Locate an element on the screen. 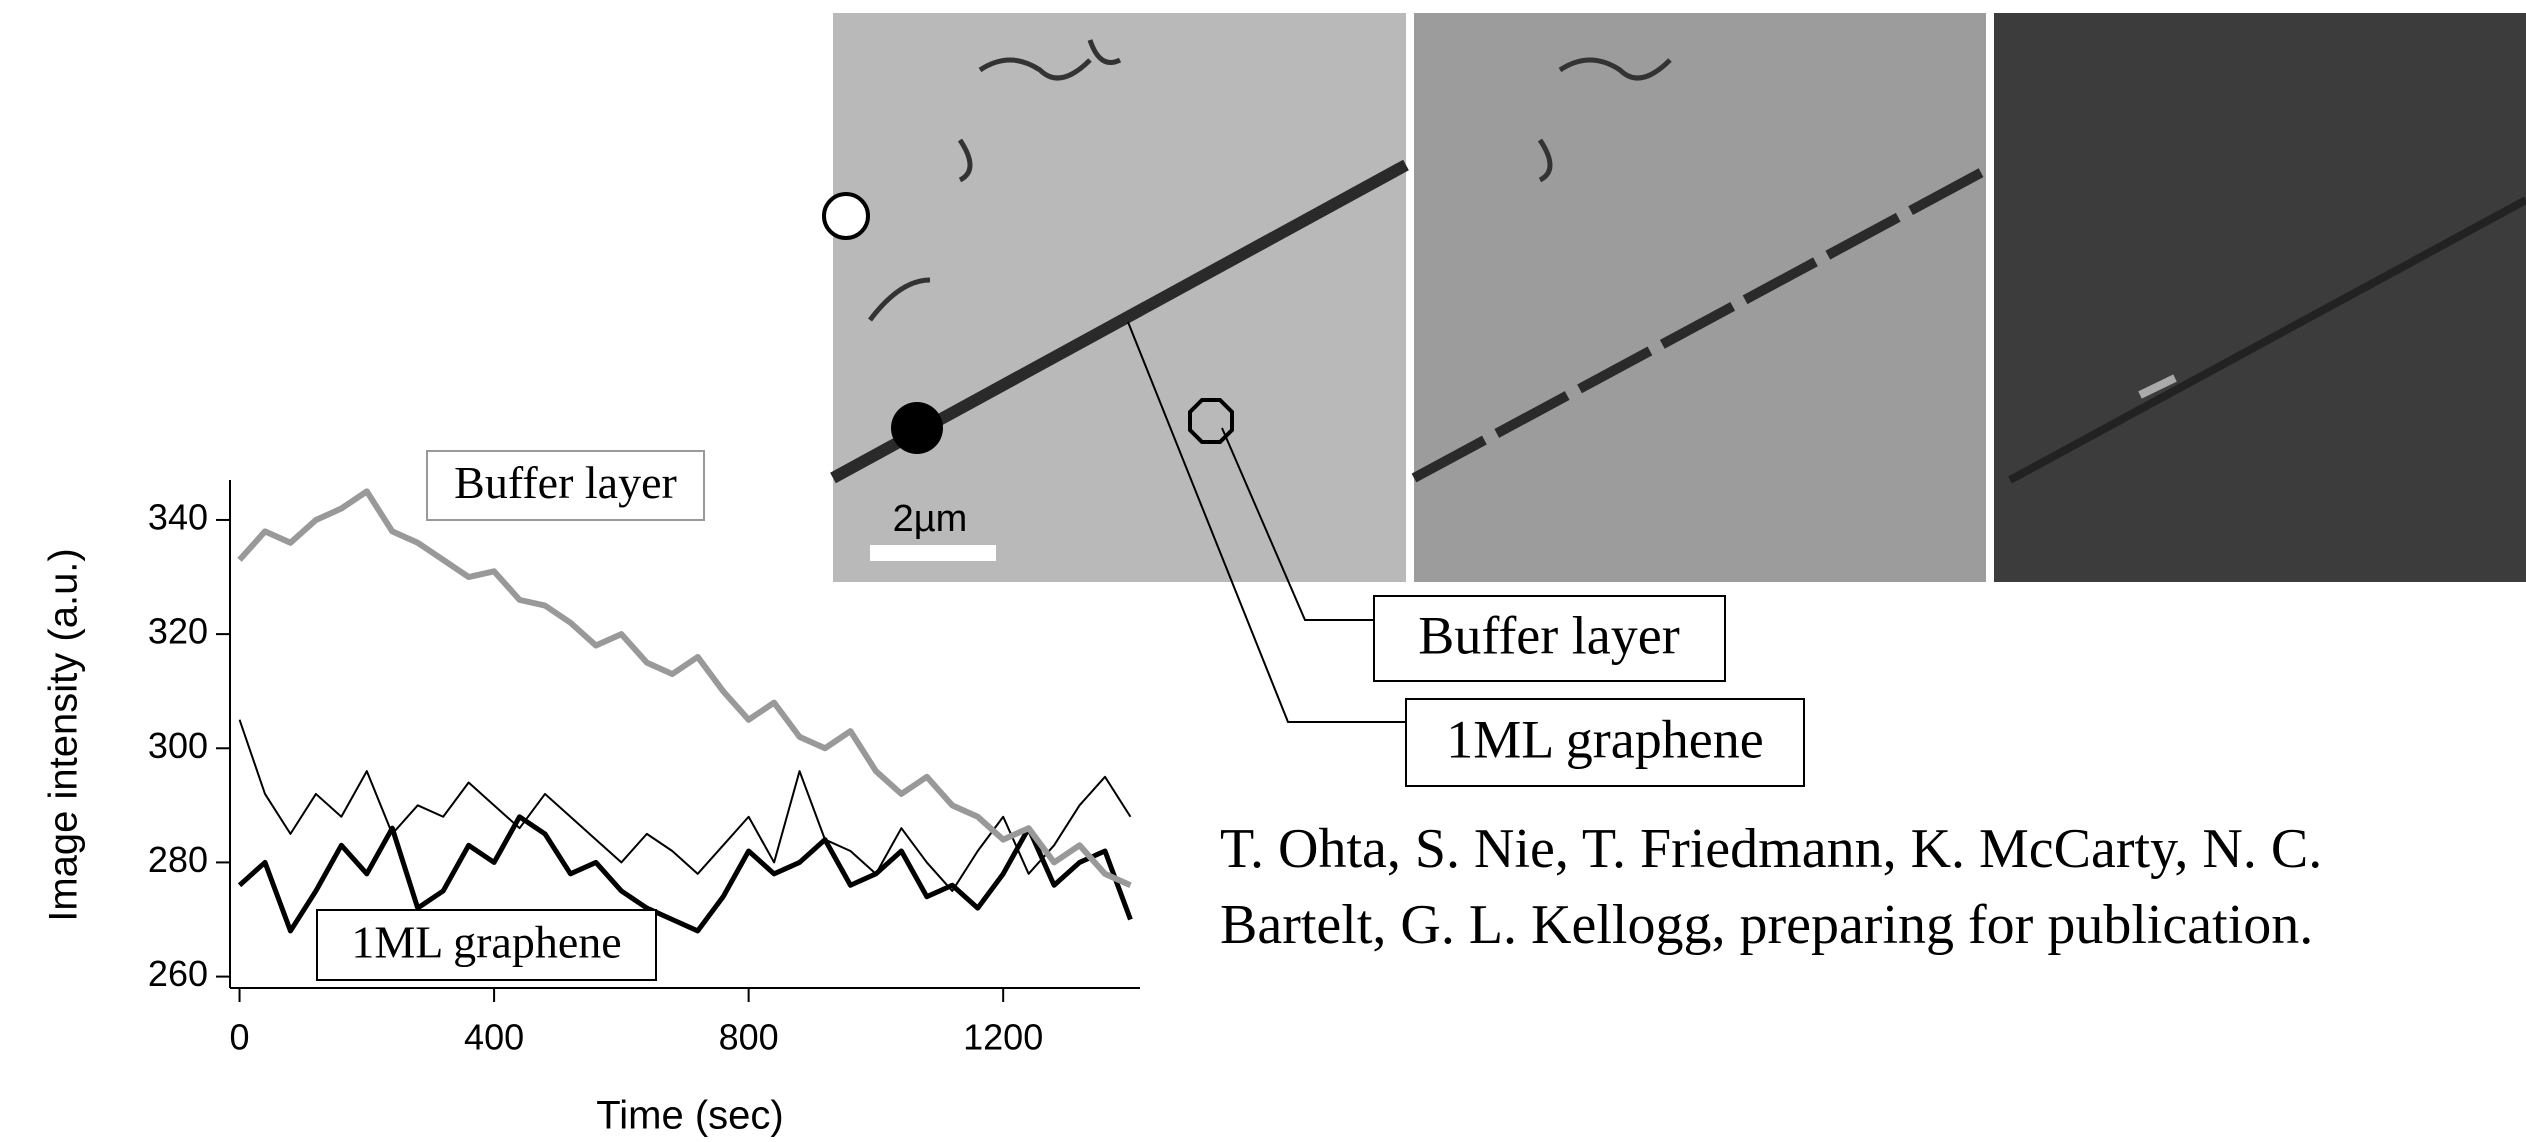 The width and height of the screenshot is (2526, 1142). y-tick-label: 260 is located at coordinates (178, 973).